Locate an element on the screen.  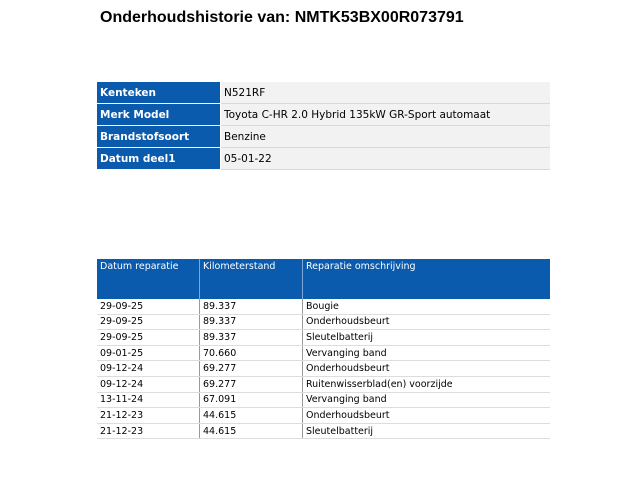
info-label: Merk Model is located at coordinates (159, 114).